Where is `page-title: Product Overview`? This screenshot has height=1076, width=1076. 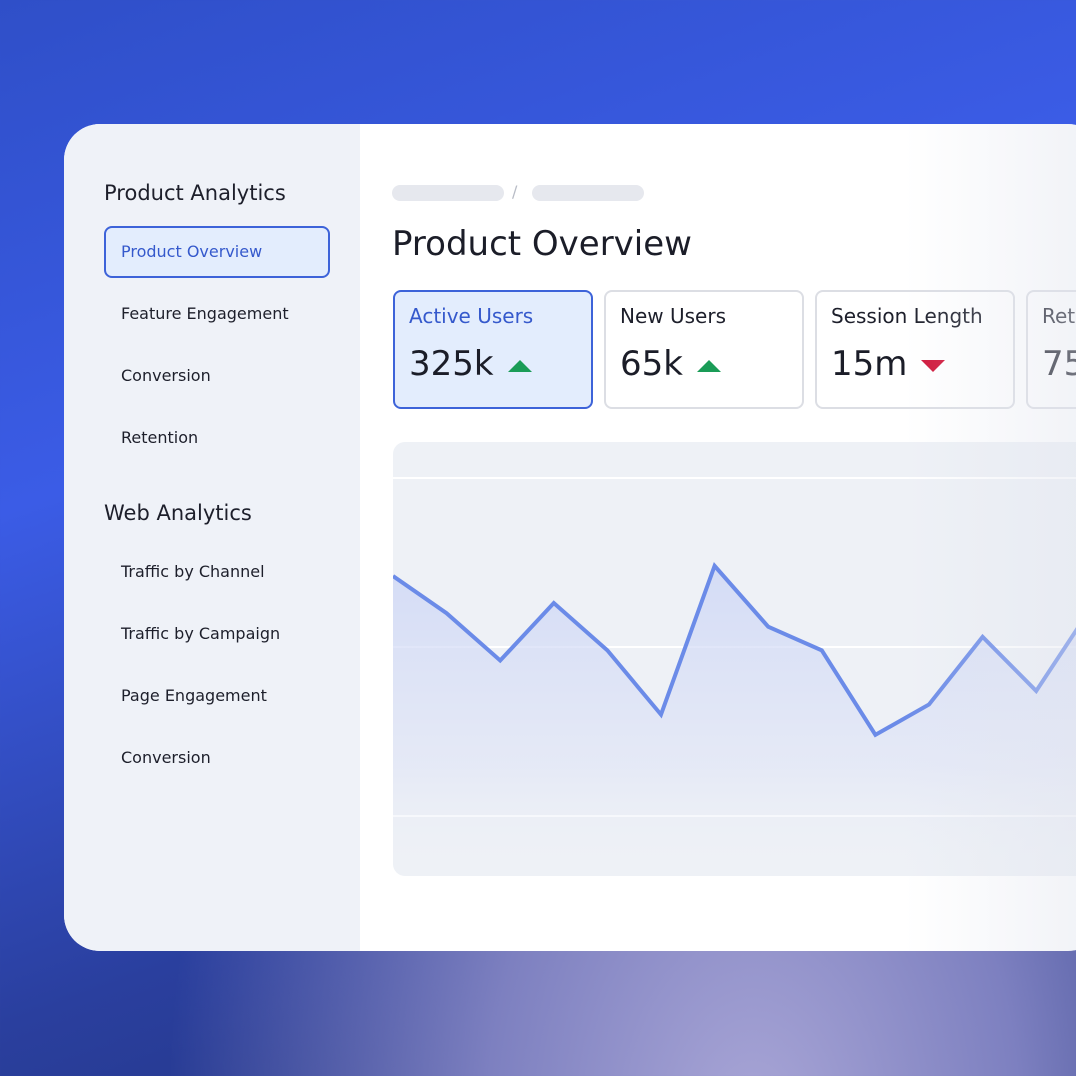 page-title: Product Overview is located at coordinates (542, 244).